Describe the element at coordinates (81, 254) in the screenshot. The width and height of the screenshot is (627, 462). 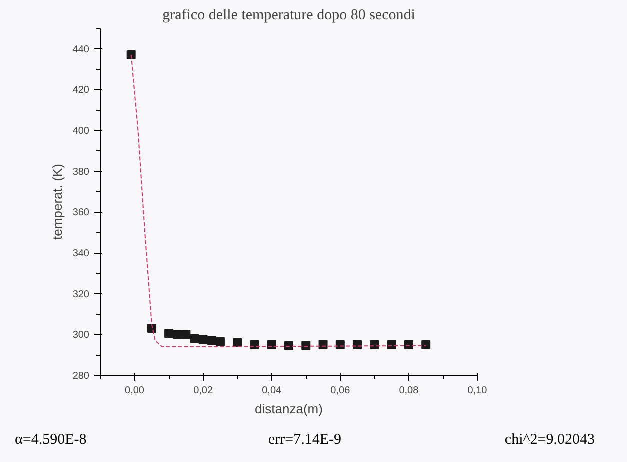
I see `y-tick-label: 340` at that location.